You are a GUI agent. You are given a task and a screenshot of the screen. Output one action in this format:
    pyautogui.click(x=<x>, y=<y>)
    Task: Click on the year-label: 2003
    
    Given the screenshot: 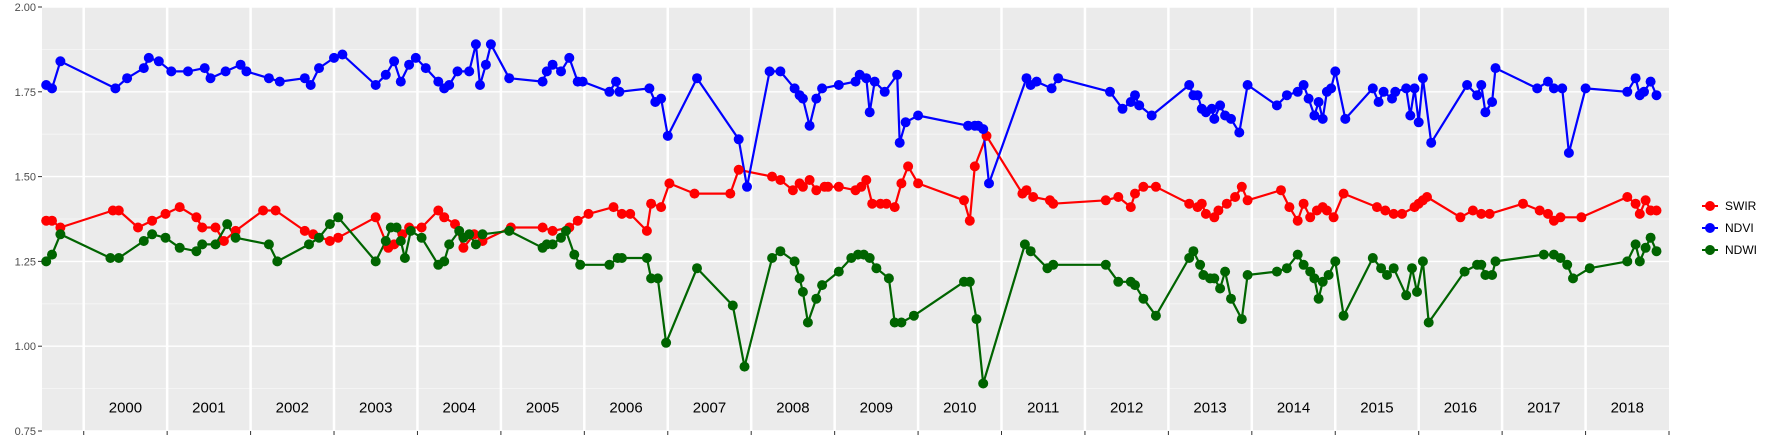 What is the action you would take?
    pyautogui.click(x=375, y=407)
    